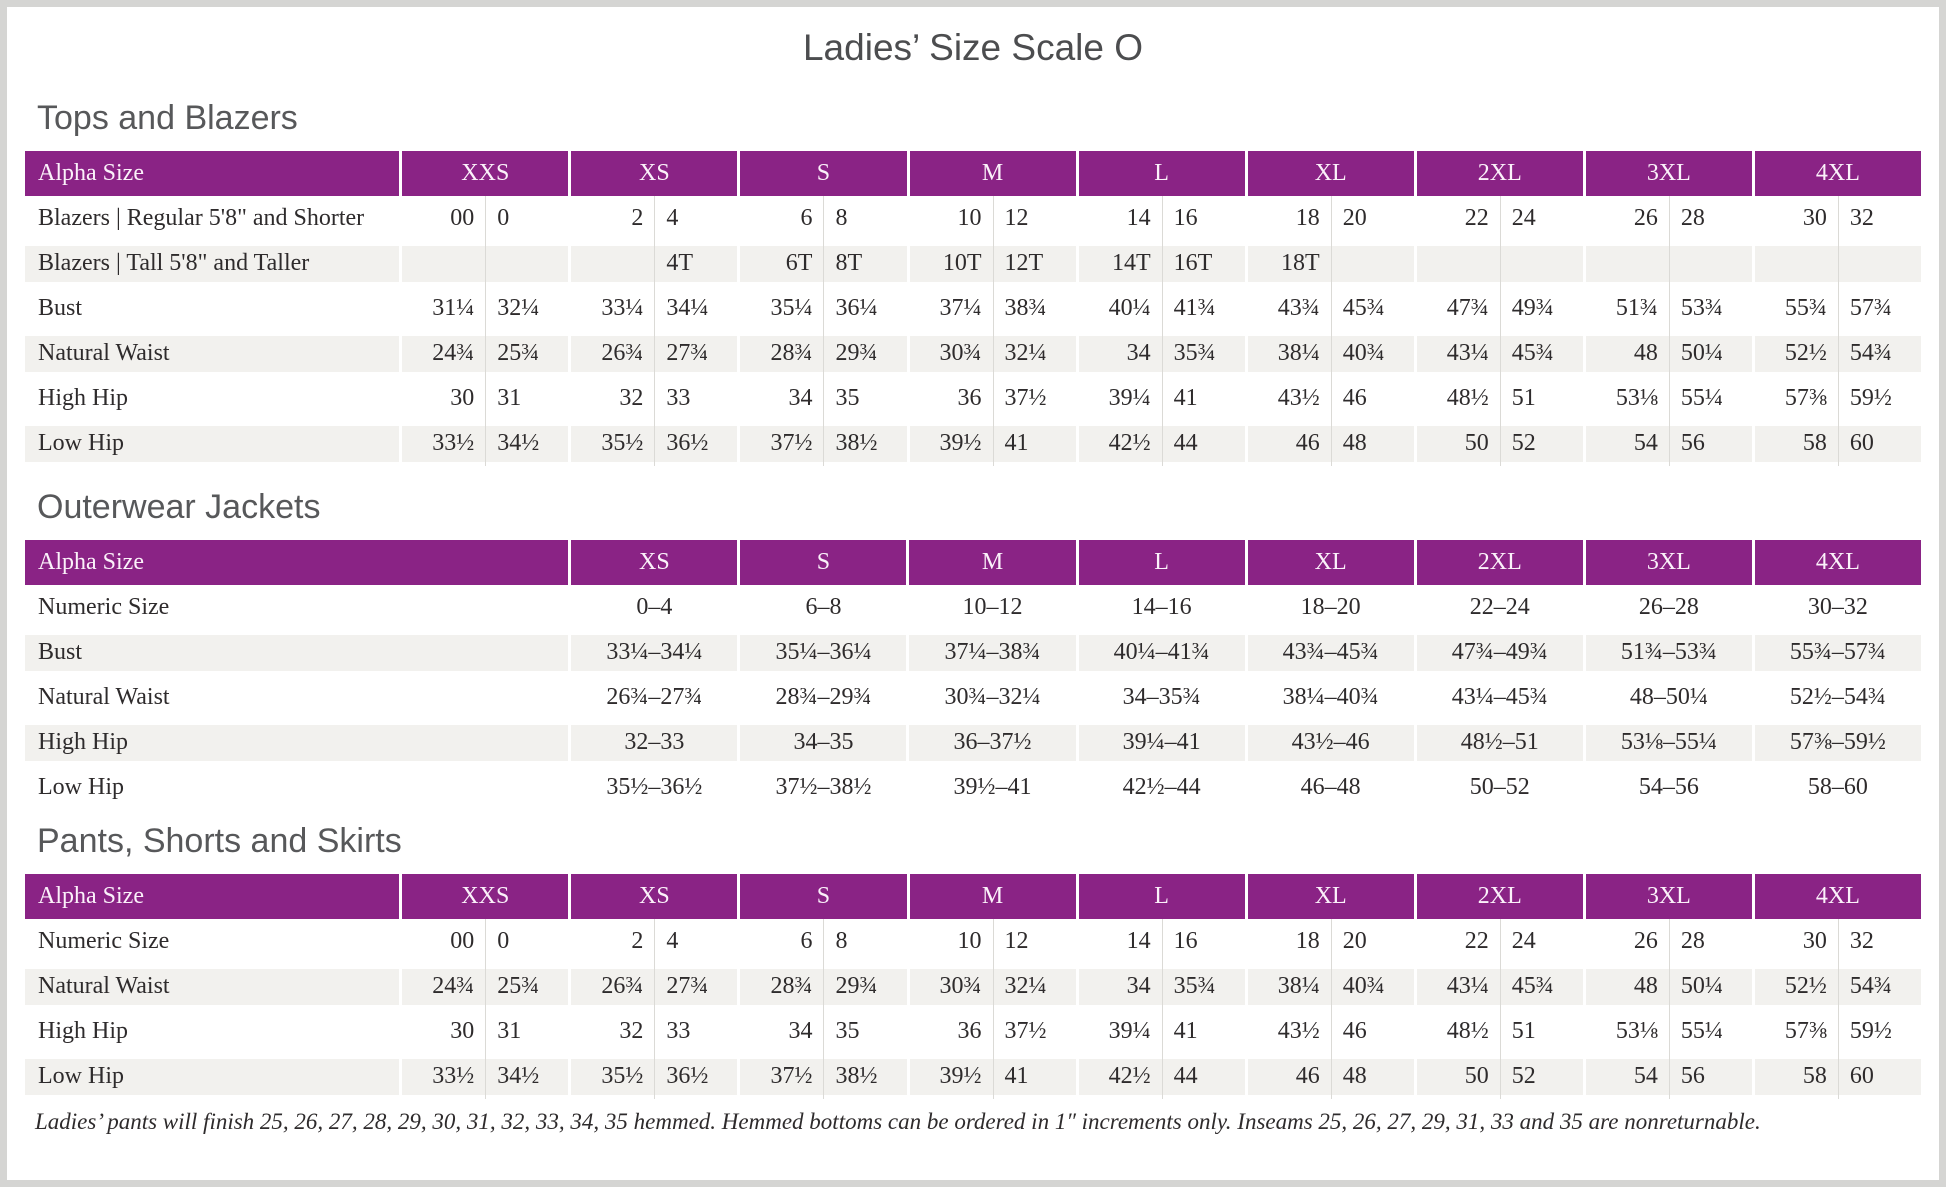 The height and width of the screenshot is (1187, 1946). I want to click on size-value-cell: 40¾, so click(1372, 353).